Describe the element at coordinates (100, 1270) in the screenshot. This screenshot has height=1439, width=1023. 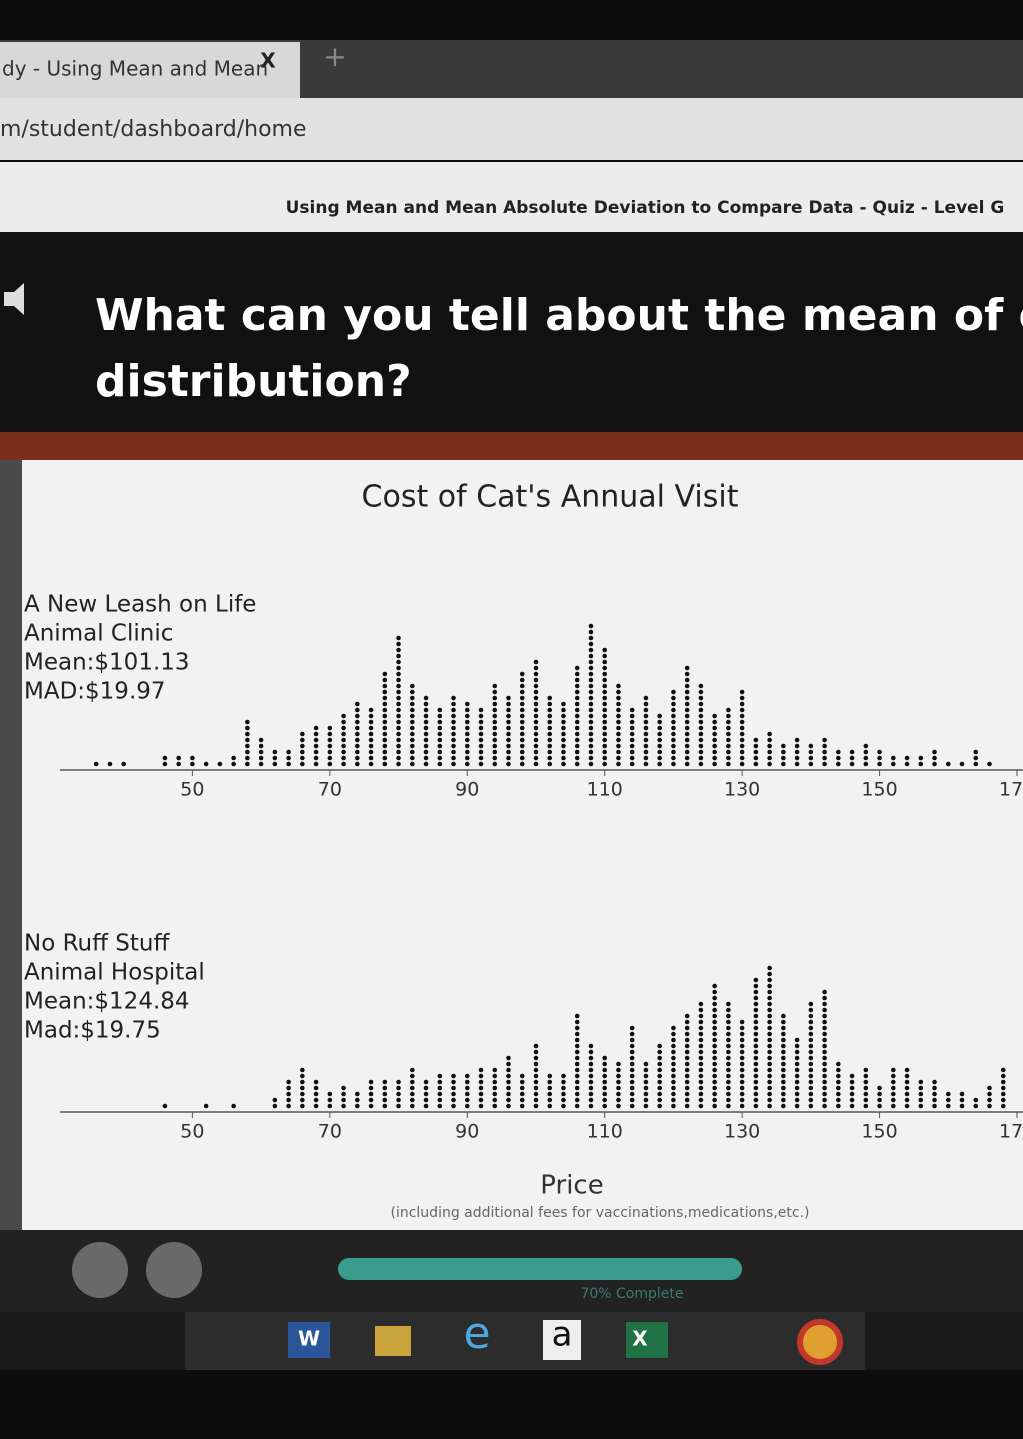
I see `back-button` at that location.